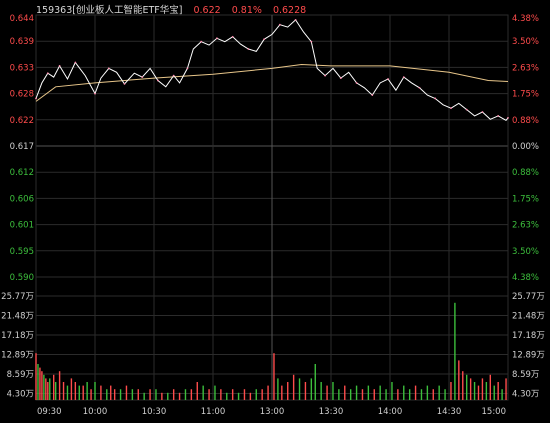 This screenshot has height=423, width=550. I want to click on time-tick-label: 14:00, so click(390, 412).